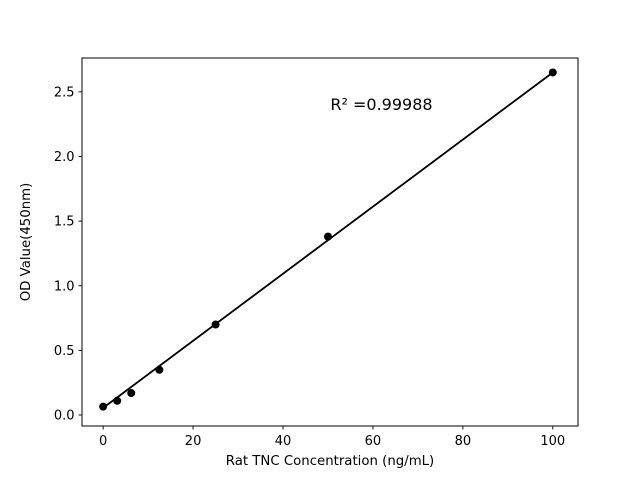  What do you see at coordinates (283, 441) in the screenshot?
I see `x-tick-label: 40` at bounding box center [283, 441].